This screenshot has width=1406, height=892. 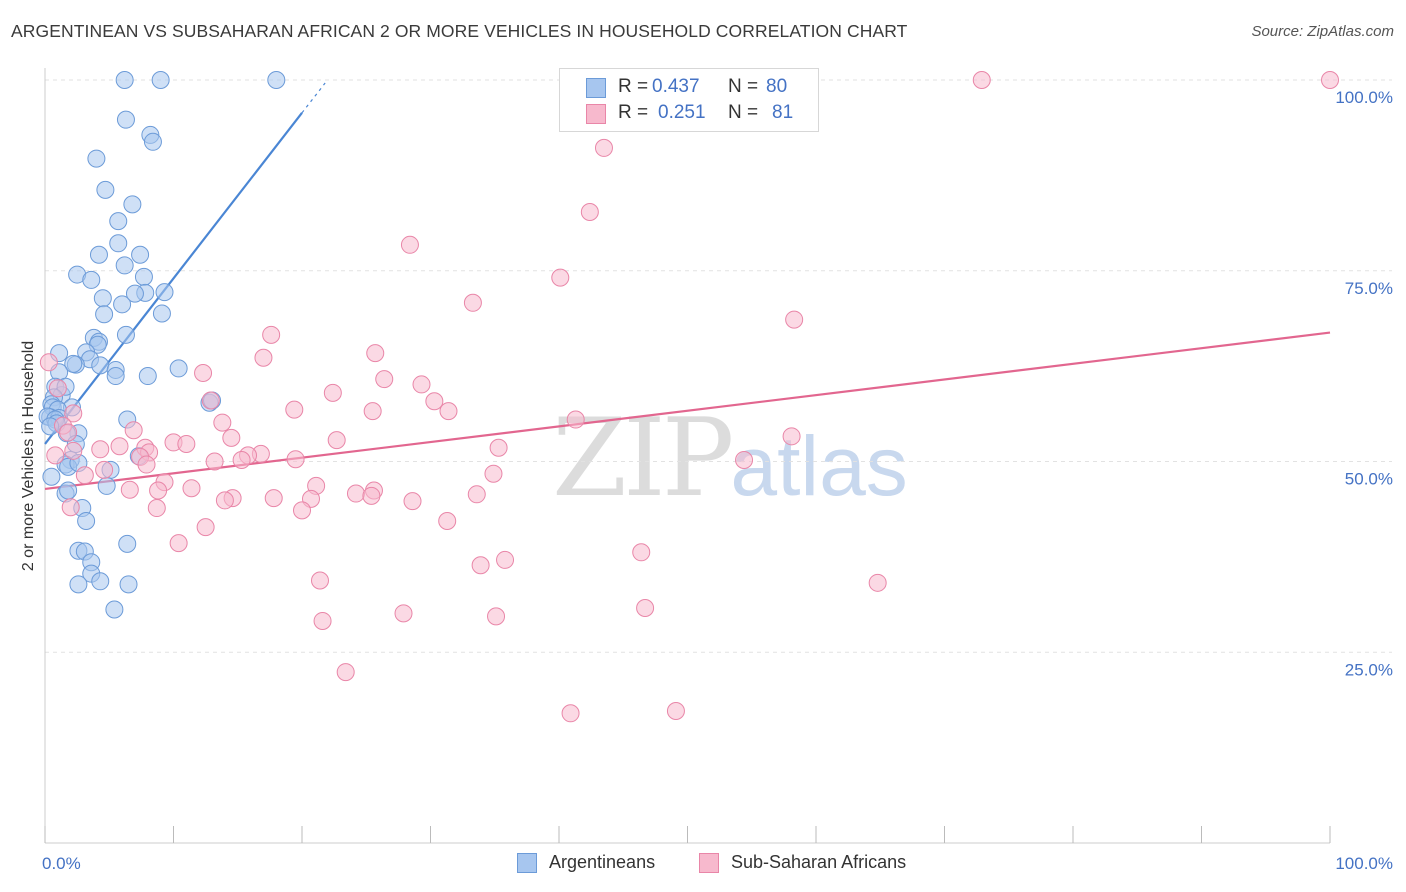 I want to click on trend-line-argentineans, so click(x=173, y=278).